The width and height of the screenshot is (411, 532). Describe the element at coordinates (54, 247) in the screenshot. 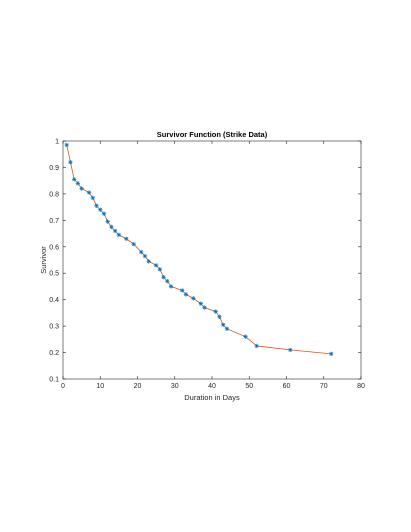

I see `y-tick-label: 0.6` at that location.